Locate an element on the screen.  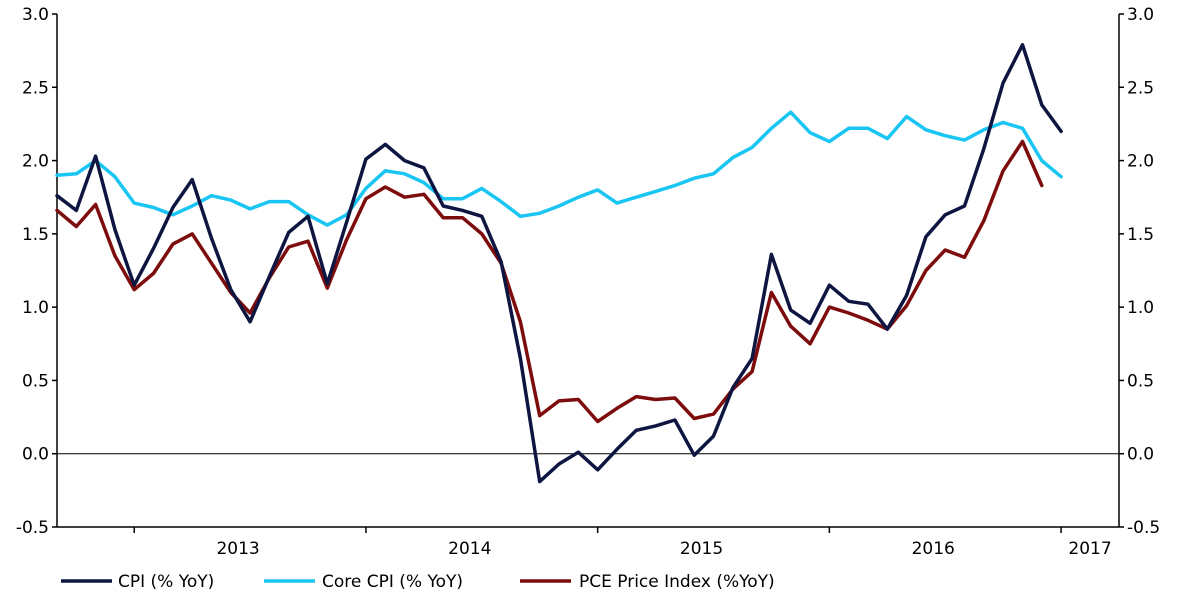
x-axis-ticks: 2013 2014 2015 2016 2017 is located at coordinates (622, 543).